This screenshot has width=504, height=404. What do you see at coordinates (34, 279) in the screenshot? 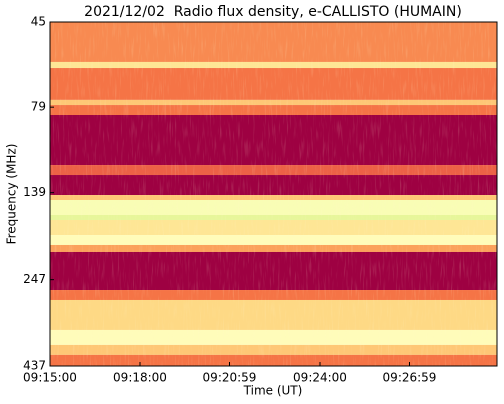
I see `y-tick-label: 247` at bounding box center [34, 279].